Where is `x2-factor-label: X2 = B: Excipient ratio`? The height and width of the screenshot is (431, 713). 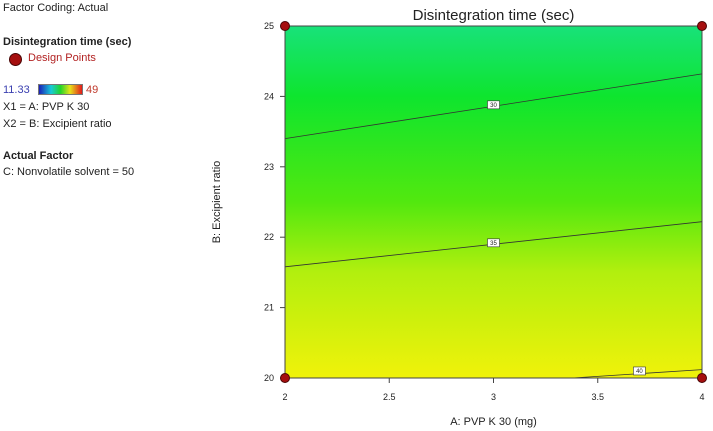
x2-factor-label: X2 = B: Excipient ratio is located at coordinates (57, 124).